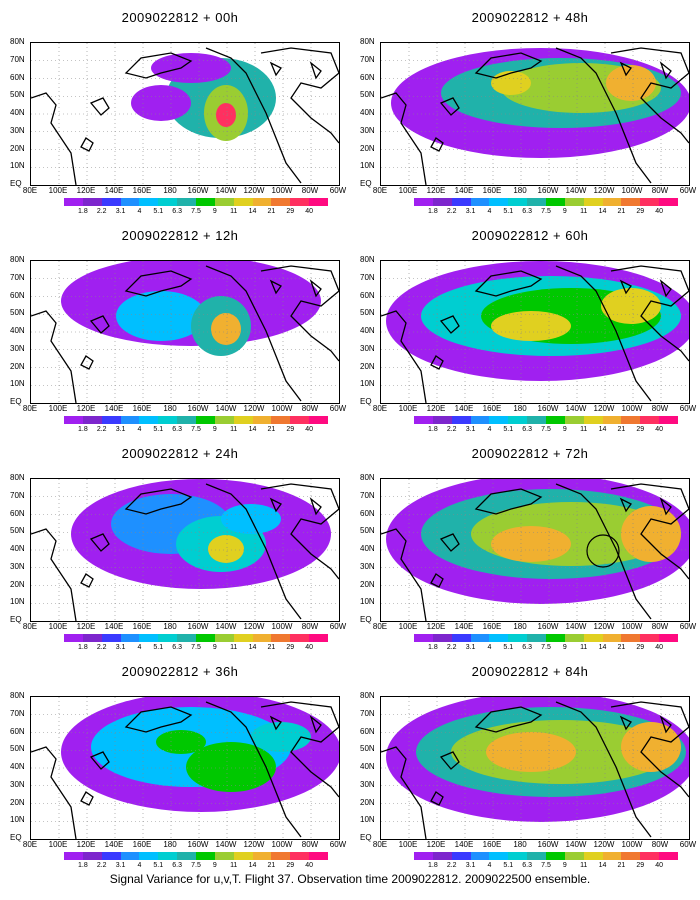 This screenshot has height=900, width=700. What do you see at coordinates (603, 551) in the screenshot?
I see `observation-circle` at bounding box center [603, 551].